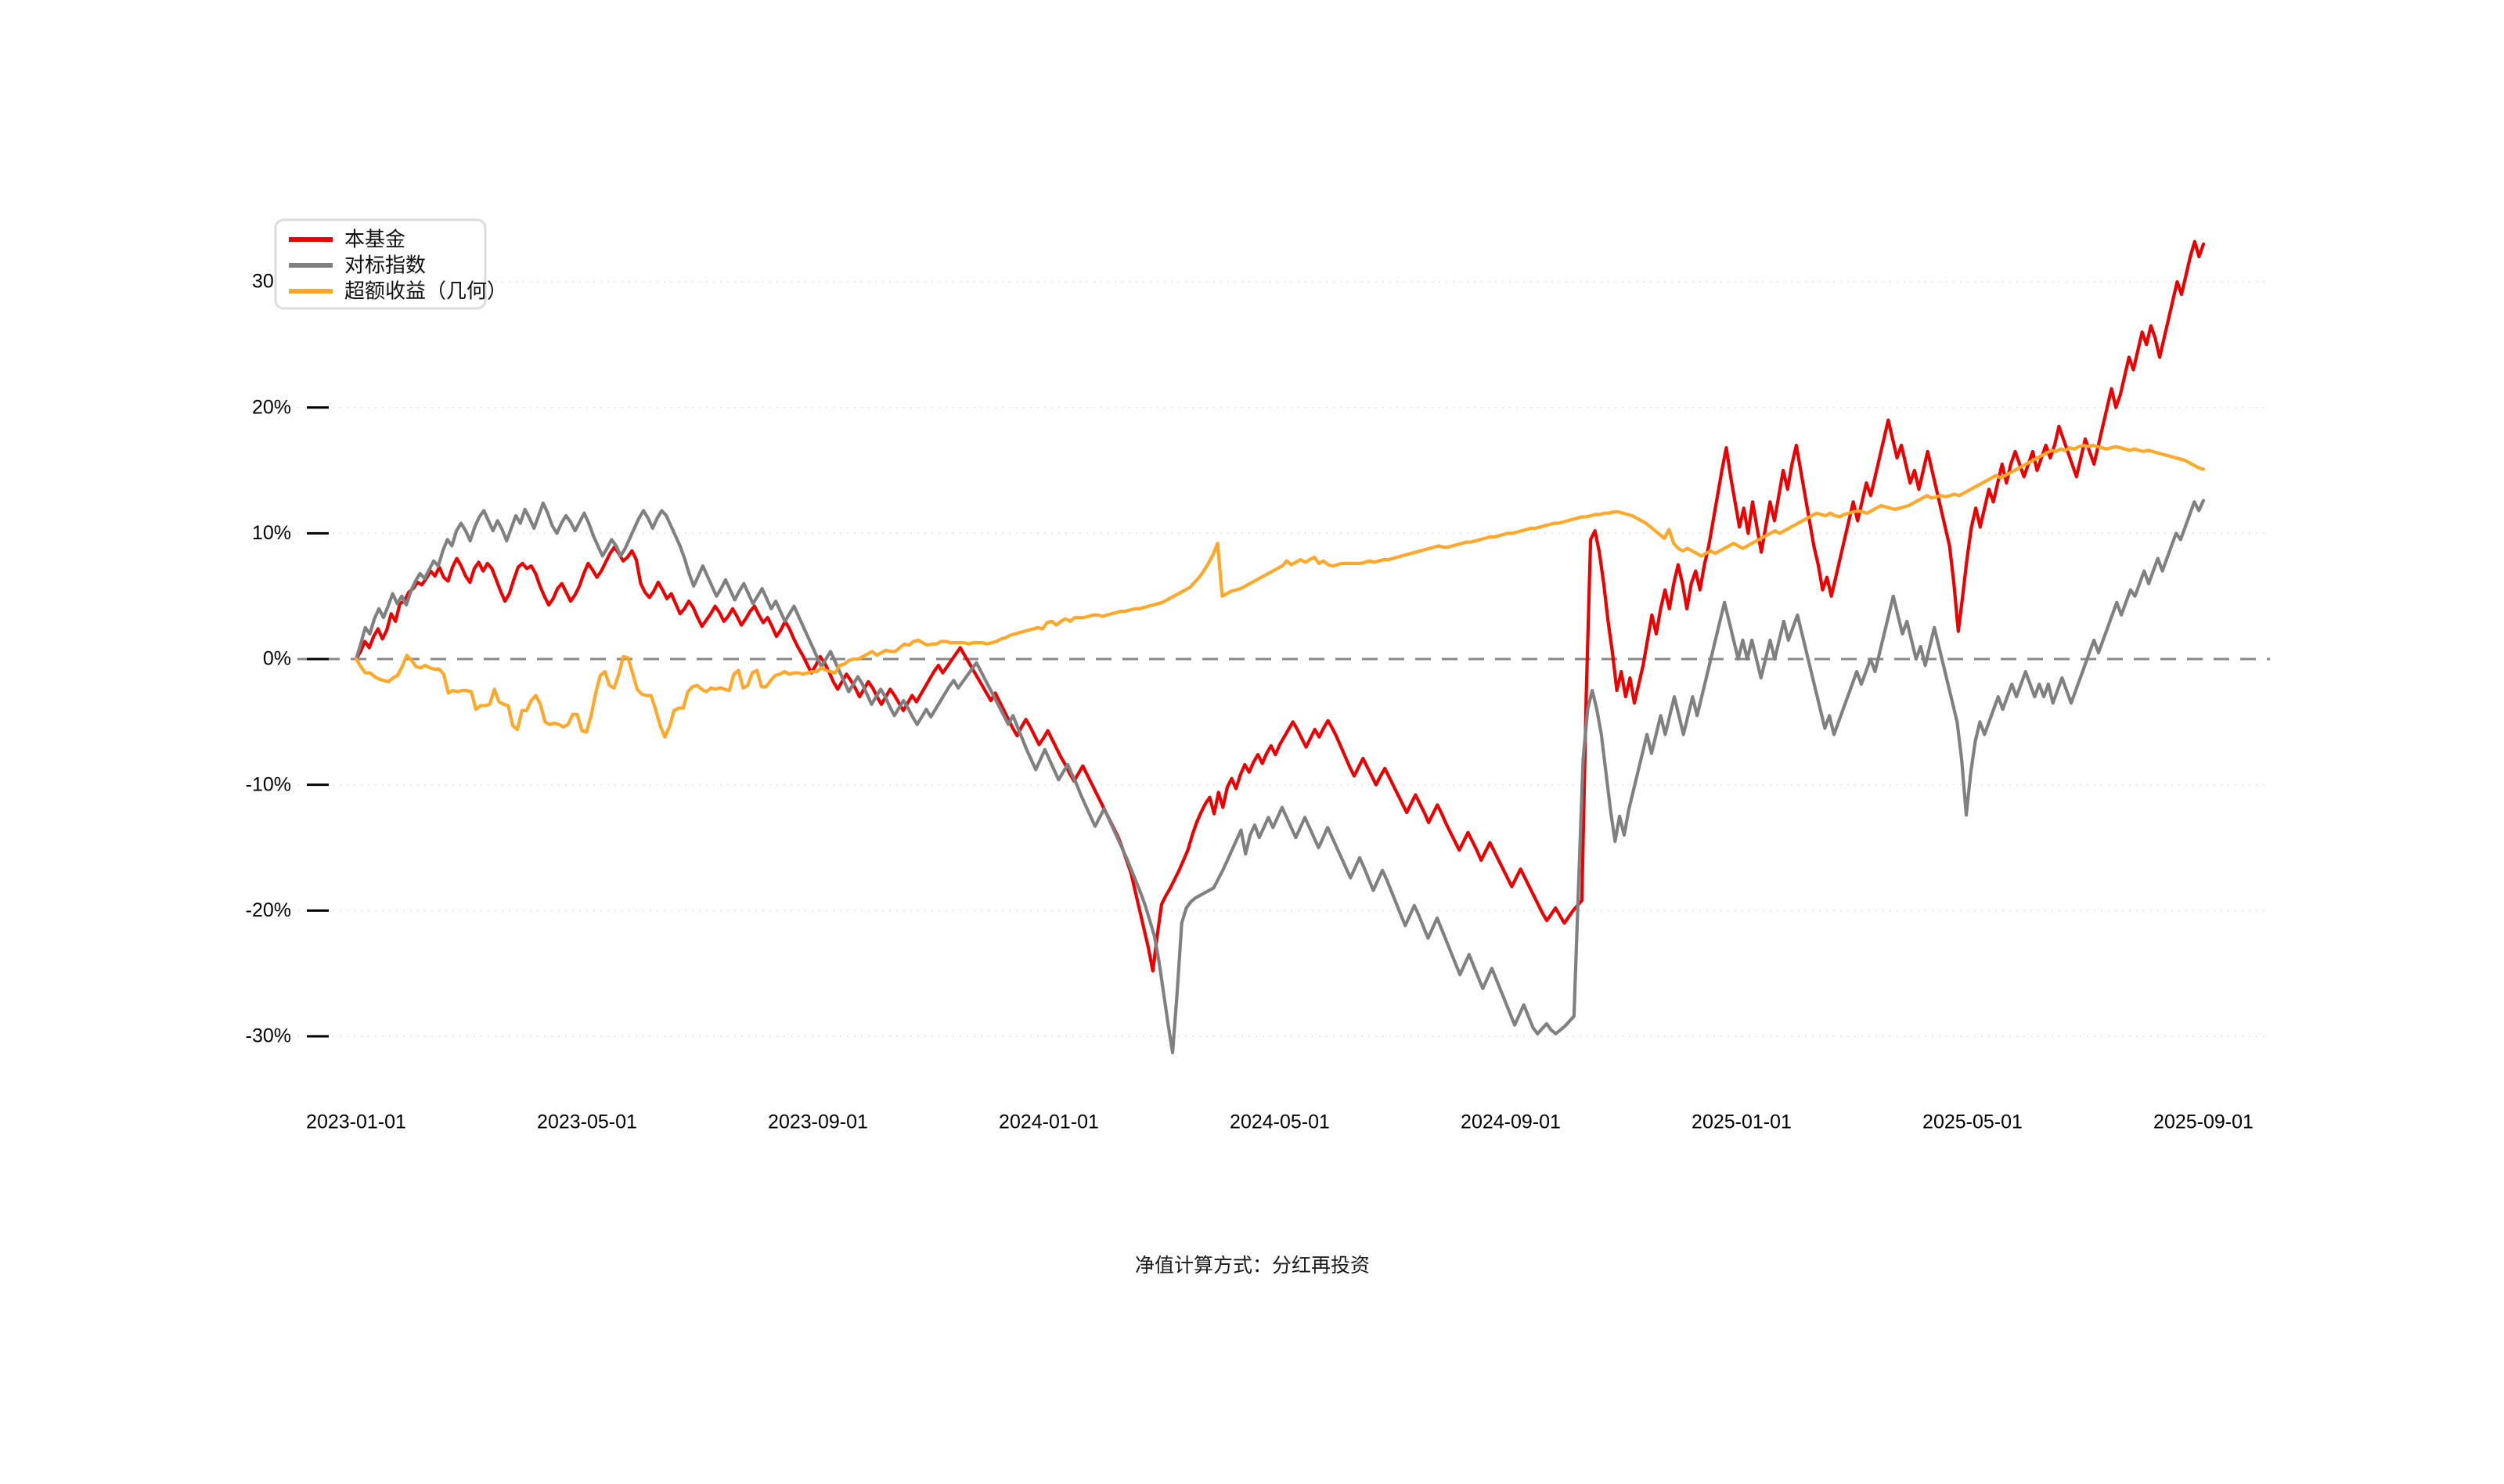 The height and width of the screenshot is (1484, 2504). Describe the element at coordinates (271, 533) in the screenshot. I see `y-axis-tick-label: 10%` at that location.